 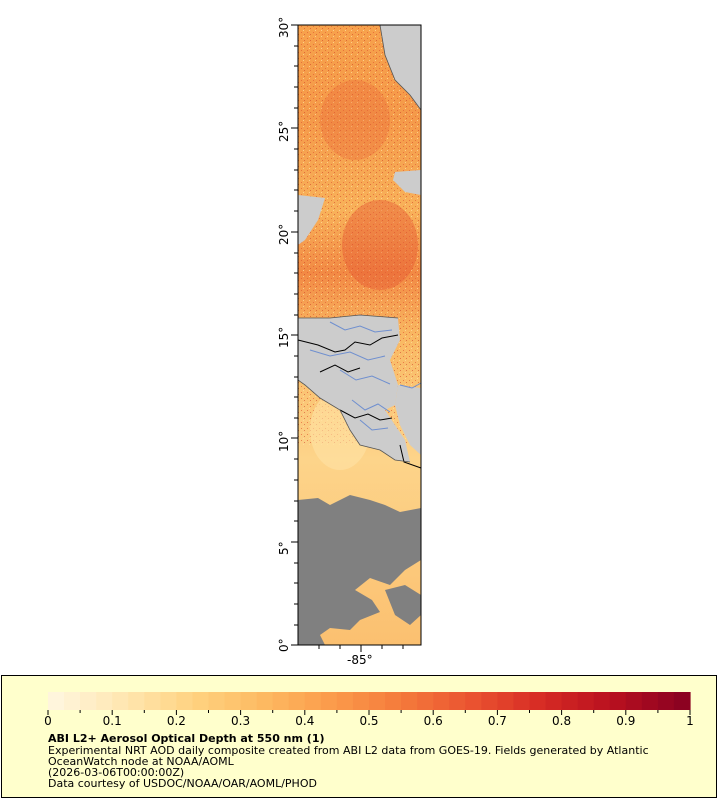 What do you see at coordinates (48, 721) in the screenshot?
I see `colorbar-tick-label: 0` at bounding box center [48, 721].